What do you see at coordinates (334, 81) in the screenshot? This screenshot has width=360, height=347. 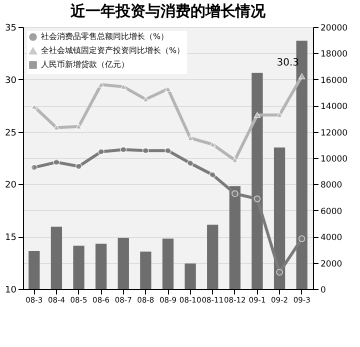 I see `y2-tick-label: 16000` at bounding box center [334, 81].